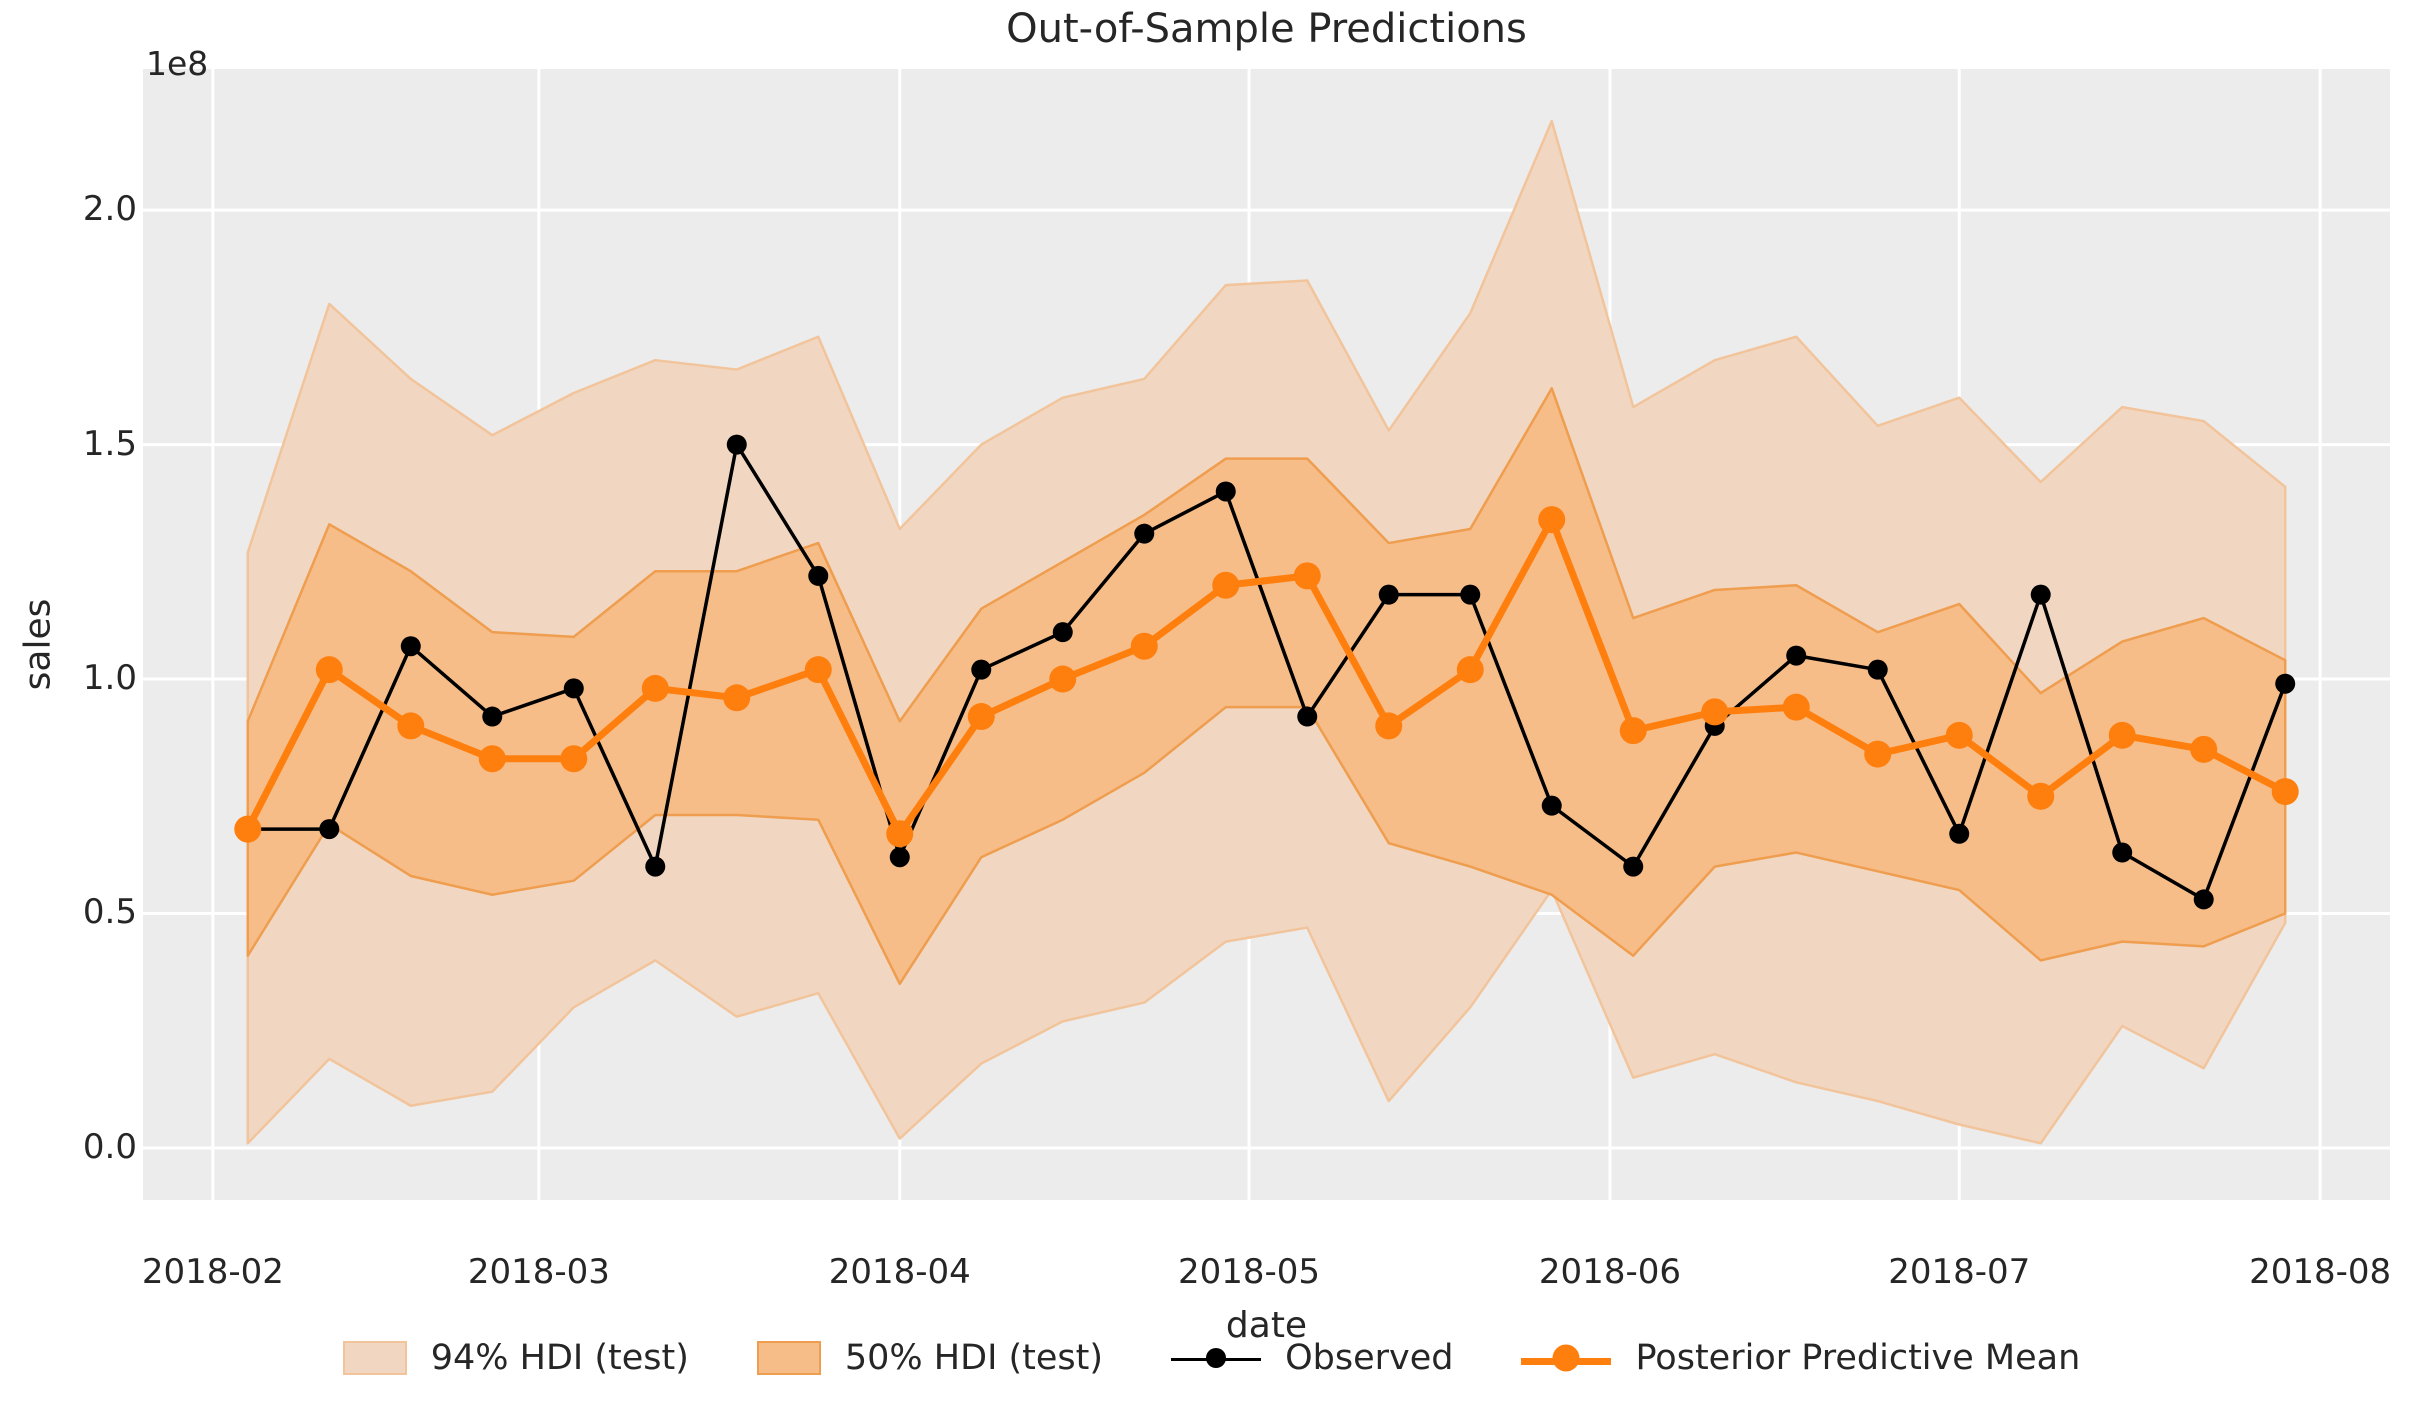 The height and width of the screenshot is (1423, 2423). What do you see at coordinates (1959, 1272) in the screenshot?
I see `x-tick-label: 2018-07` at bounding box center [1959, 1272].